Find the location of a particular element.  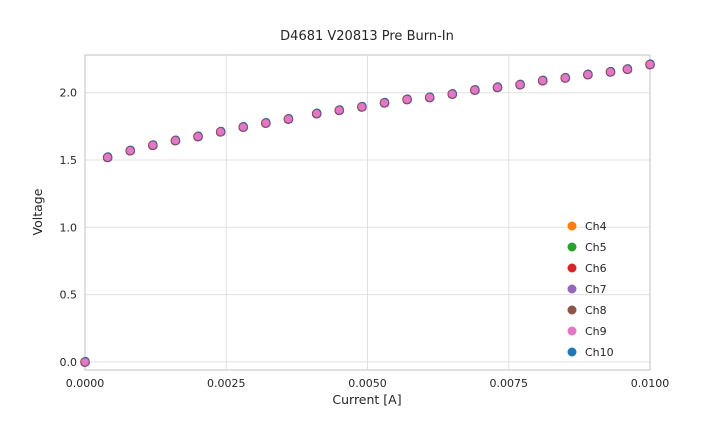

y-tick-label: 1.5 is located at coordinates (69, 160).